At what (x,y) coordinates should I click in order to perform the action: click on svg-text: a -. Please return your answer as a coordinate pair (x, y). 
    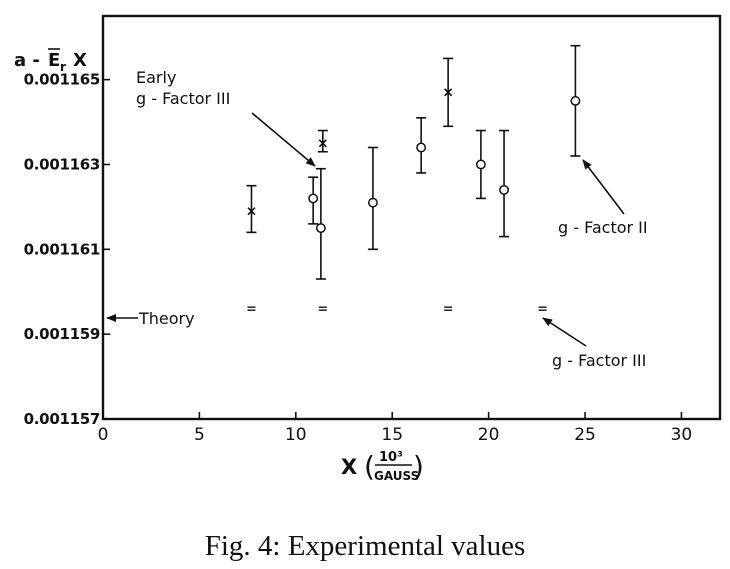
    Looking at the image, I should click on (27, 60).